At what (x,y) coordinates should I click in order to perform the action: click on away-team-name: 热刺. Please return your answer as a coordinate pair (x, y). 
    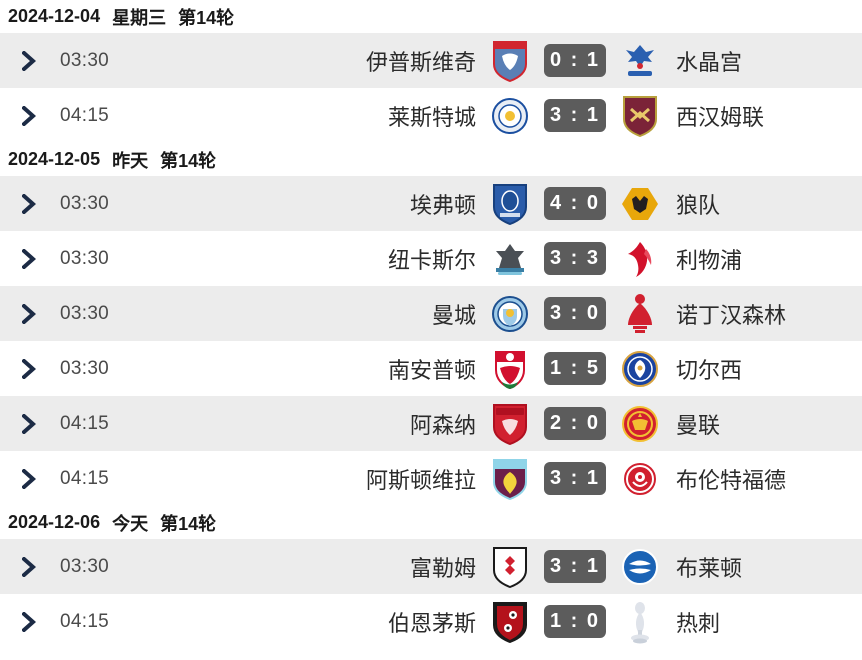
    Looking at the image, I should click on (698, 623).